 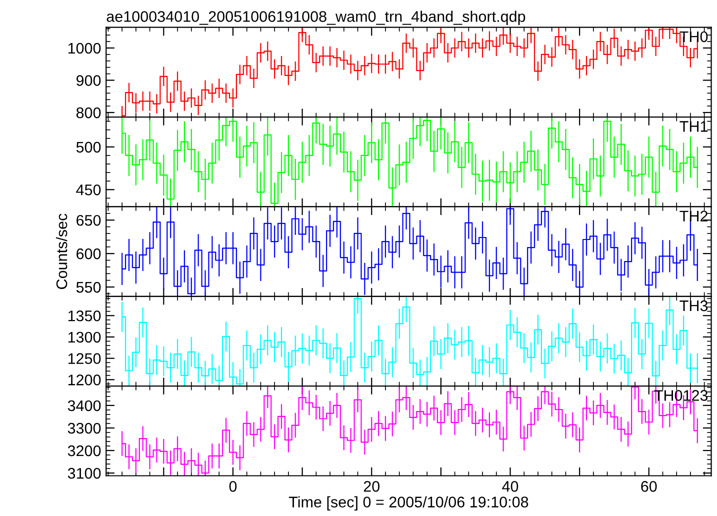 I want to click on series-label: TH2, so click(x=694, y=216).